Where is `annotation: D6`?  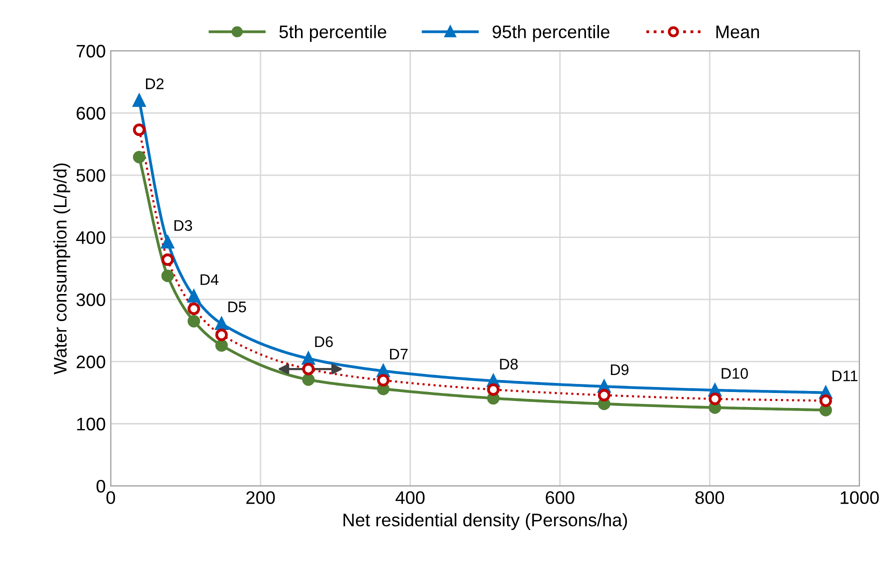 annotation: D6 is located at coordinates (324, 342).